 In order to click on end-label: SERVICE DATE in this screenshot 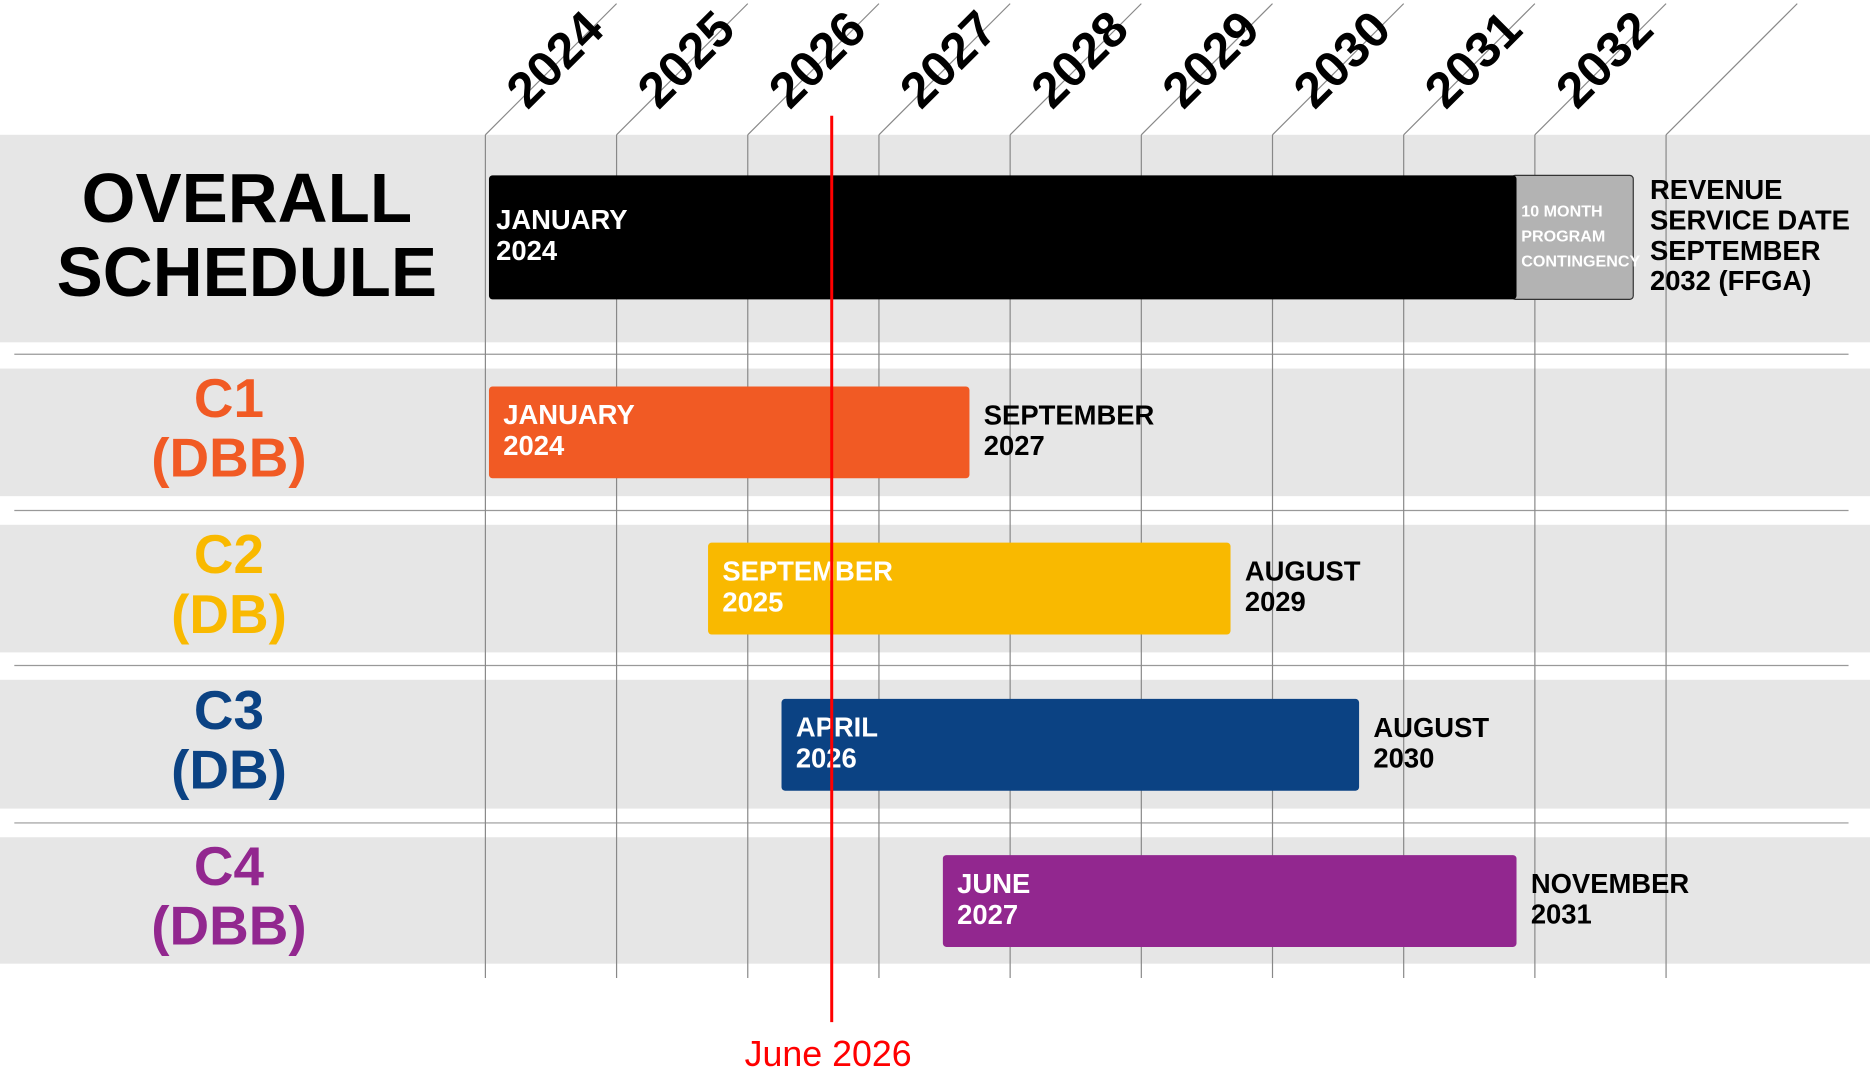, I will do `click(1750, 219)`.